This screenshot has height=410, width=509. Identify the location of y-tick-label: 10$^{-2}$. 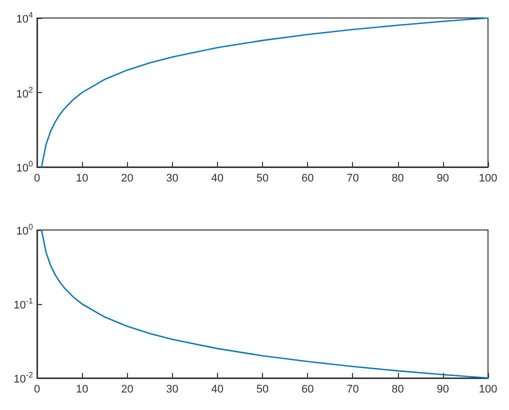
(23, 378).